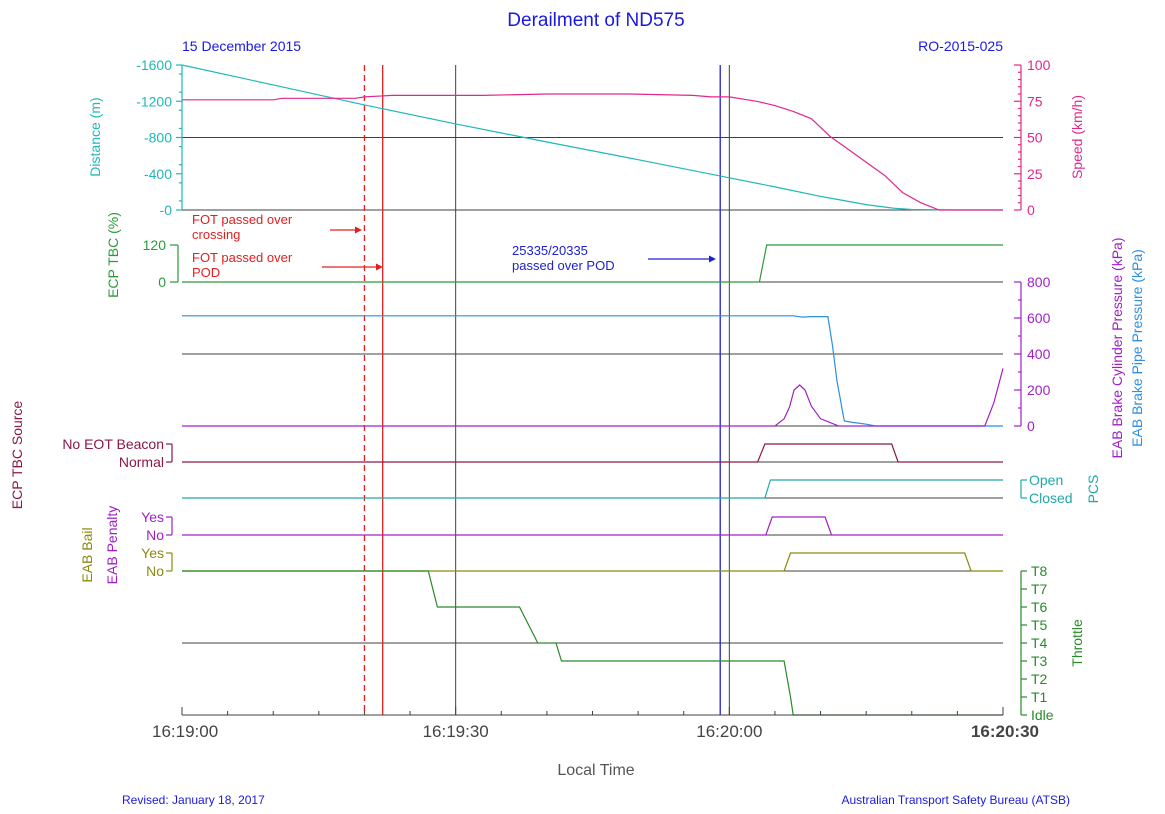 The image size is (1165, 814). What do you see at coordinates (1039, 571) in the screenshot?
I see `throttle-level-label: T8` at bounding box center [1039, 571].